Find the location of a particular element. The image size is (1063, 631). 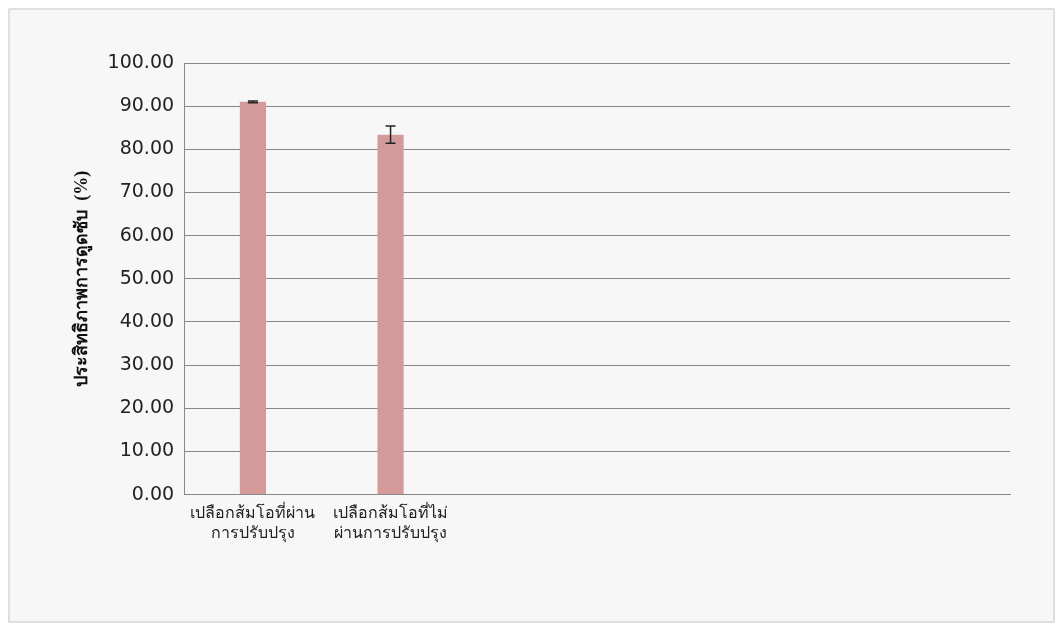

y-tick-label: 100.00 is located at coordinates (141, 60).